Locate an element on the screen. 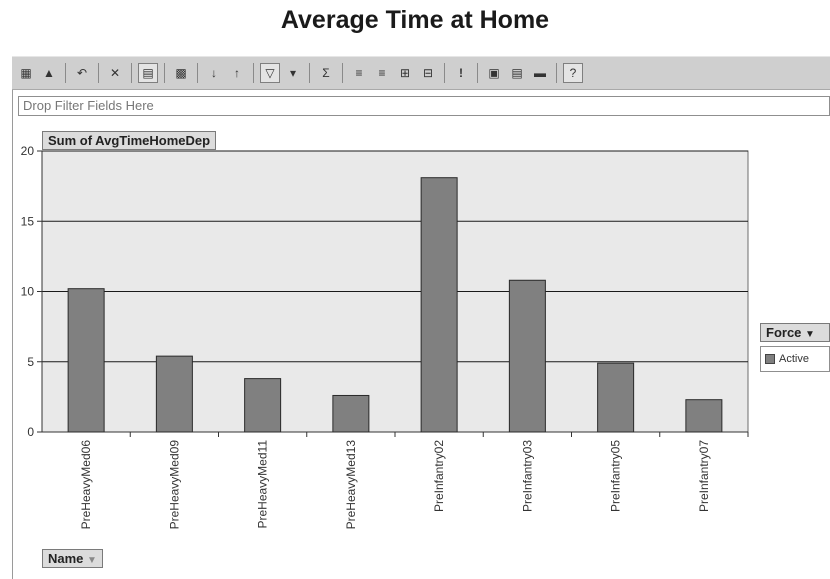  x-tick-label: PreInfantry07 is located at coordinates (704, 476).